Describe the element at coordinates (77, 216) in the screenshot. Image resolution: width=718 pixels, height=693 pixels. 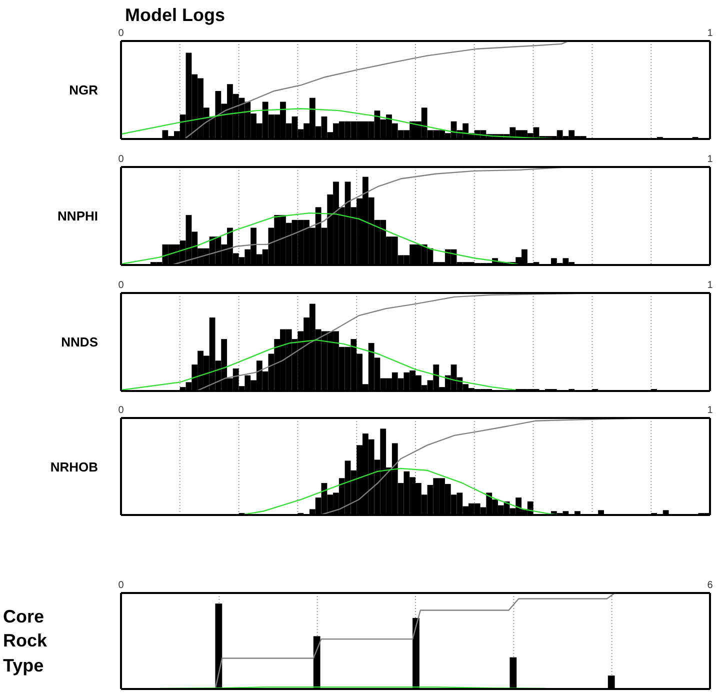
I see `y-axis-title: NNPHI` at that location.